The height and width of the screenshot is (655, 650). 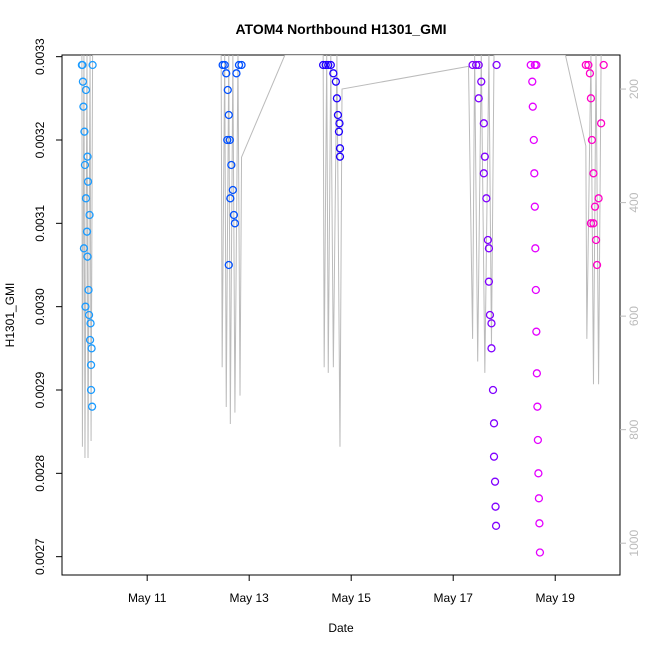 What do you see at coordinates (40, 139) in the screenshot?
I see `y-tick-label: 0.0032` at bounding box center [40, 139].